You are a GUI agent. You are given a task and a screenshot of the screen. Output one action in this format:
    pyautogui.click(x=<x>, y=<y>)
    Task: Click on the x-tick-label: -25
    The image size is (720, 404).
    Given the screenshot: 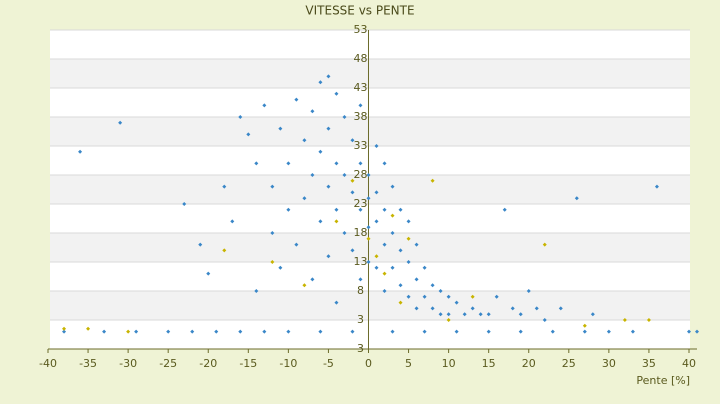 What is the action you would take?
    pyautogui.click(x=168, y=363)
    